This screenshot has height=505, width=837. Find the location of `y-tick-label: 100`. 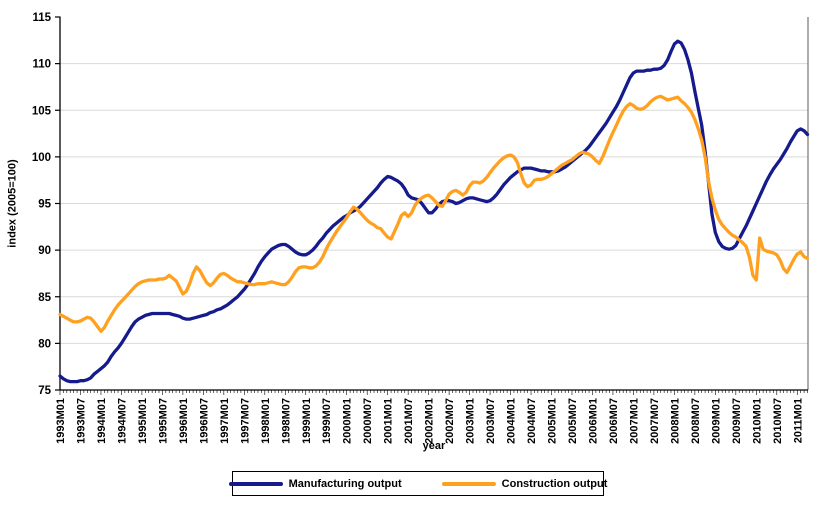

y-tick-label: 100 is located at coordinates (41, 158).